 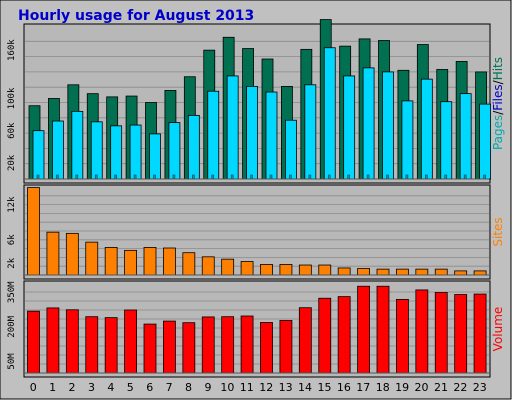 I want to click on panel-label-part: Files, so click(x=498, y=97).